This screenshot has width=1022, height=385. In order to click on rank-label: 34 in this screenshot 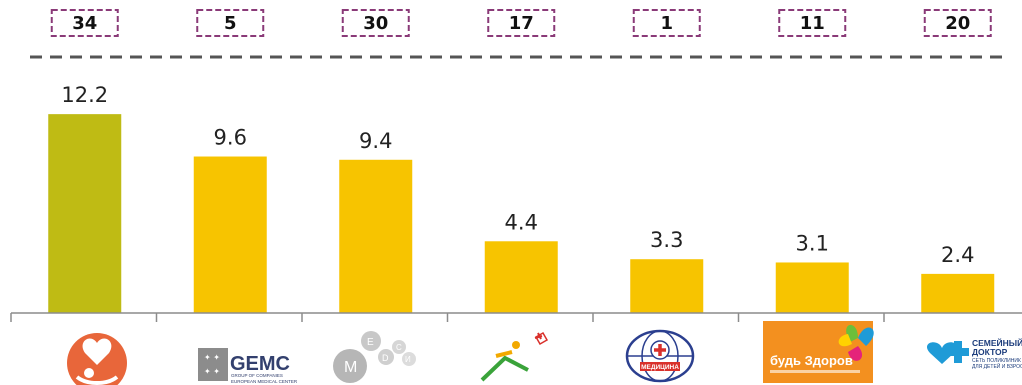, I will do `click(84, 23)`.